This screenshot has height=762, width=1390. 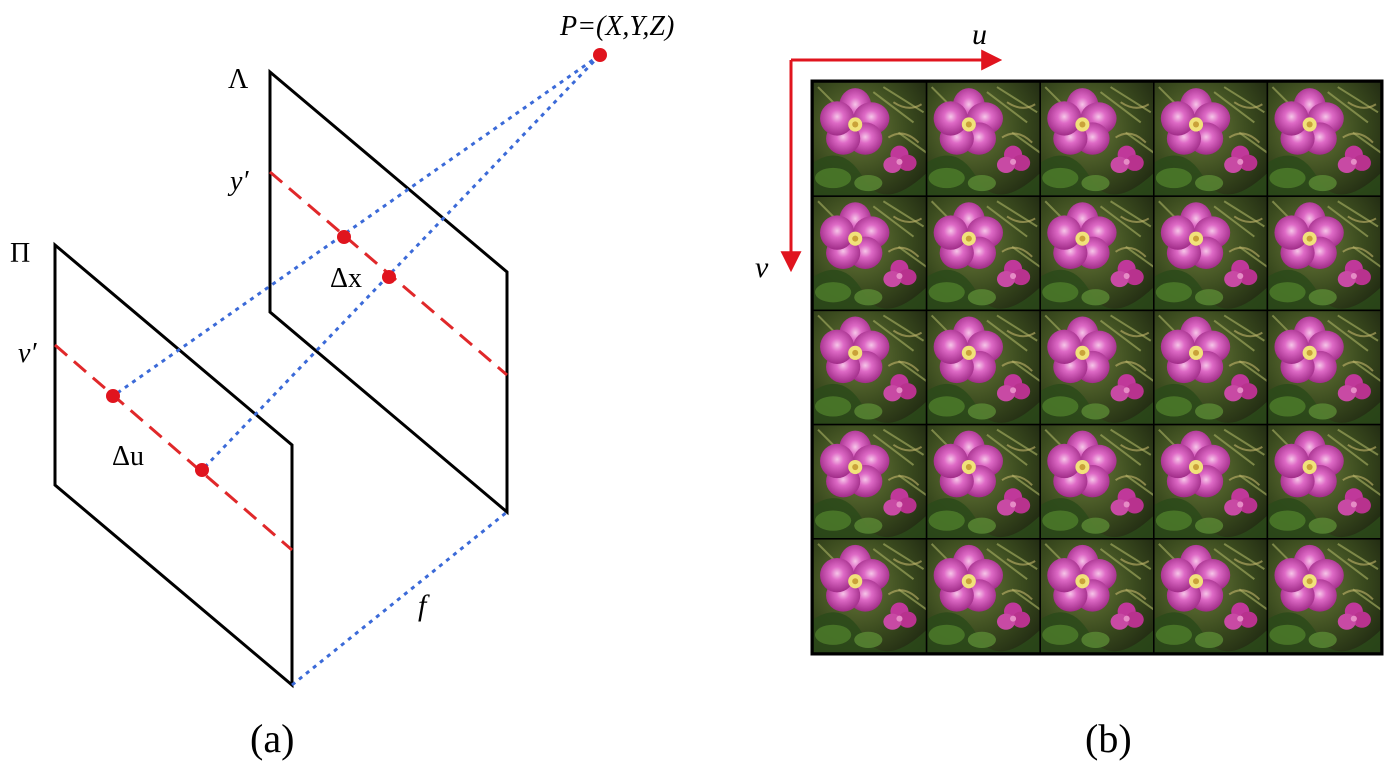 What do you see at coordinates (979, 34) in the screenshot?
I see `u-axis-label: u` at bounding box center [979, 34].